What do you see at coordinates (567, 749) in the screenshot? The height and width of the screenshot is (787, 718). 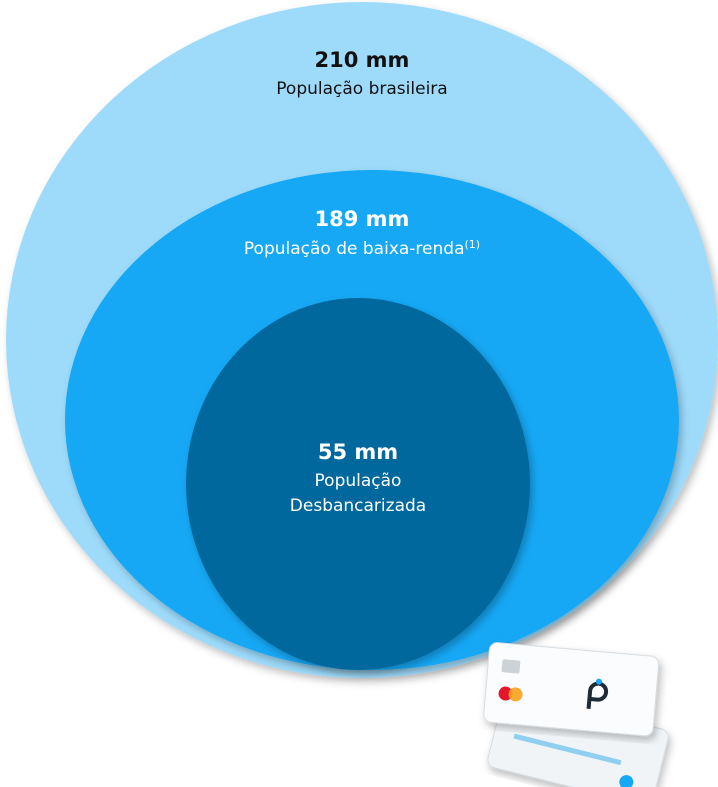 I see `card-number` at bounding box center [567, 749].